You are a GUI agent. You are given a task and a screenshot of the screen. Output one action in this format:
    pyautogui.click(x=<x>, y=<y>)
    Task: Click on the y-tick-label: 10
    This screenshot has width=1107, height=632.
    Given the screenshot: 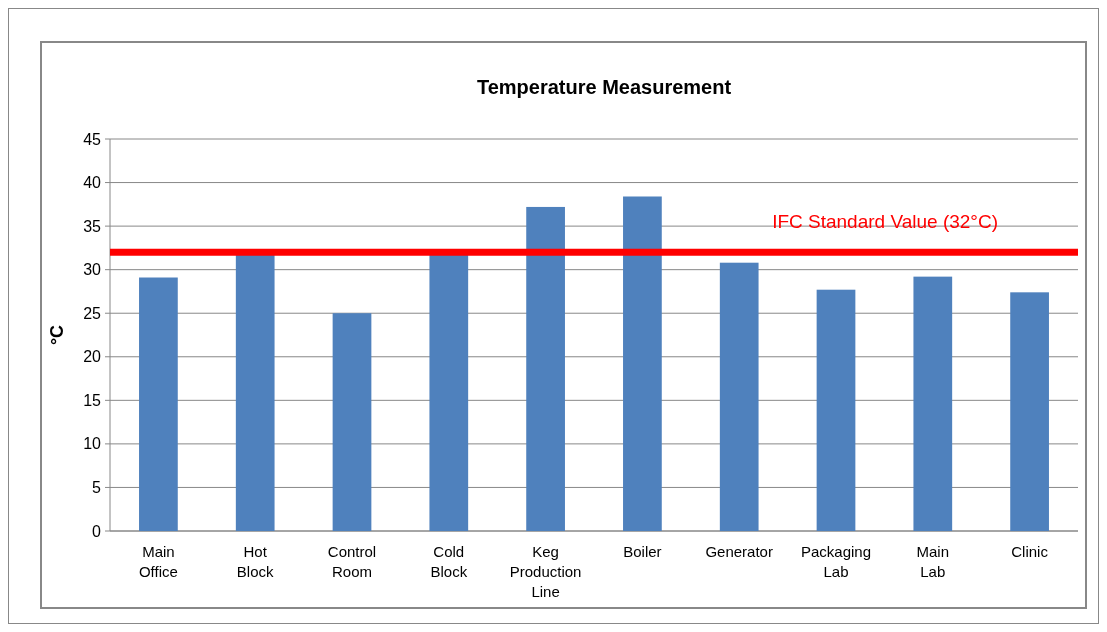 What is the action you would take?
    pyautogui.click(x=92, y=444)
    